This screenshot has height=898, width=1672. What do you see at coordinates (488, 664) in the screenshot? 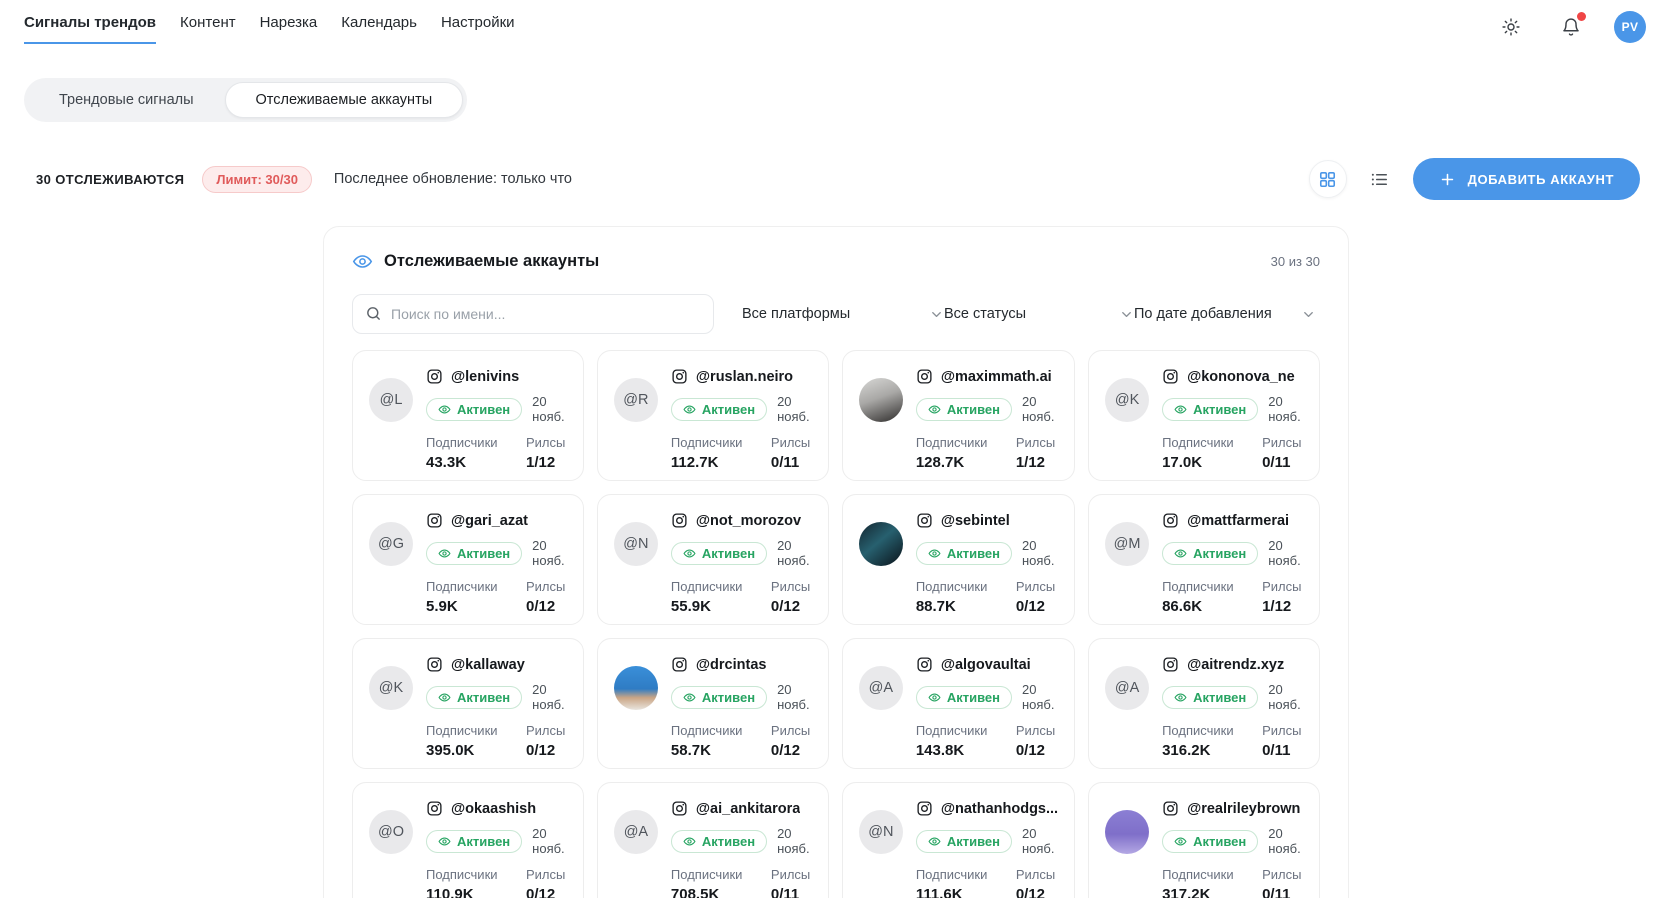
I see `account-handle: @kallaway` at bounding box center [488, 664].